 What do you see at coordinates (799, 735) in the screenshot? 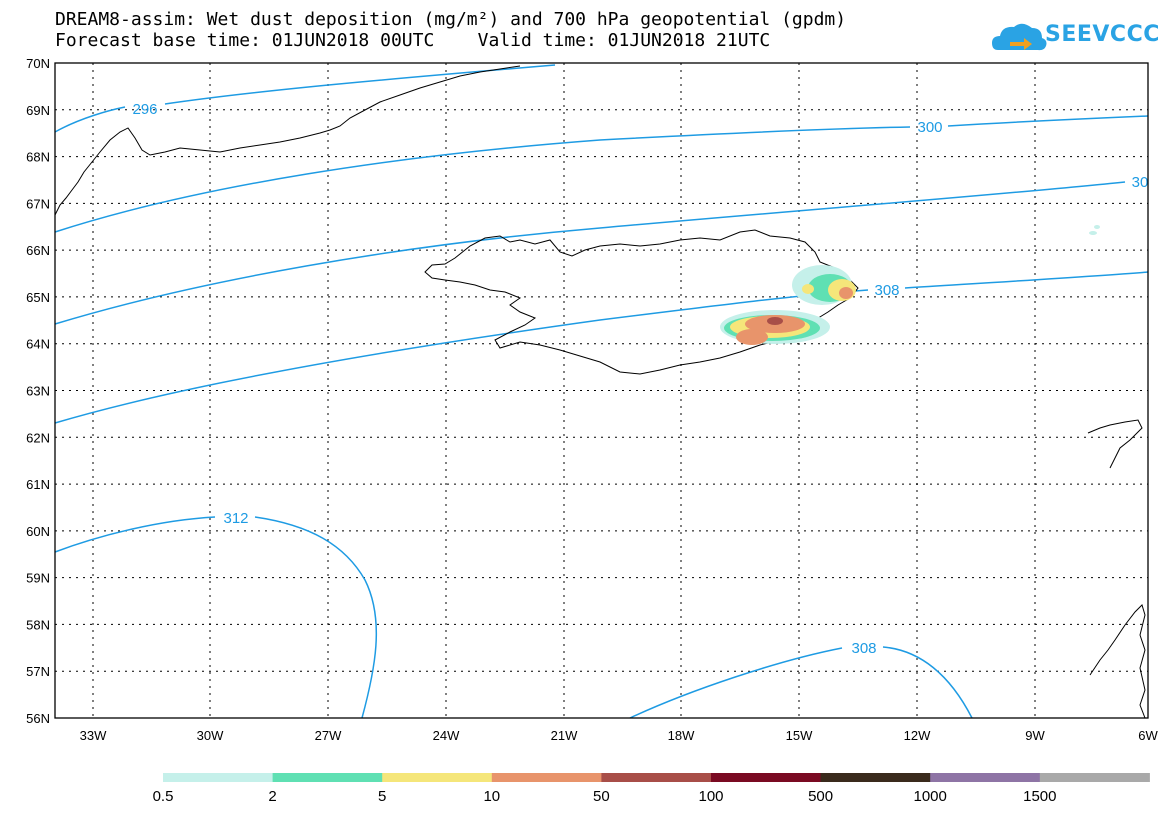
I see `lon-label: 15W` at bounding box center [799, 735].